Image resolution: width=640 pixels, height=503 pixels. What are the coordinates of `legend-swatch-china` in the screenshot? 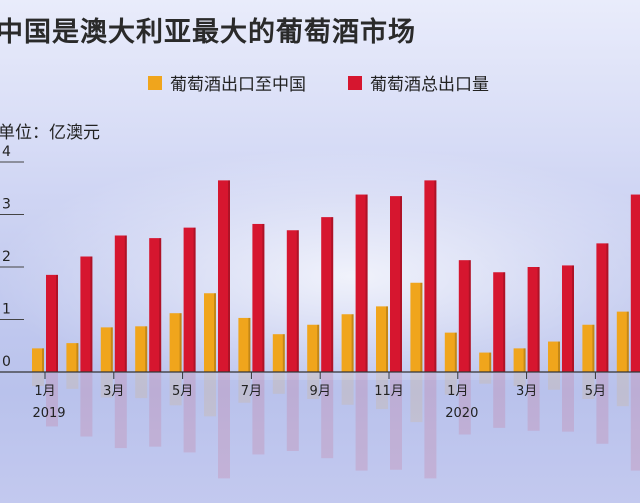 It's located at (155, 82).